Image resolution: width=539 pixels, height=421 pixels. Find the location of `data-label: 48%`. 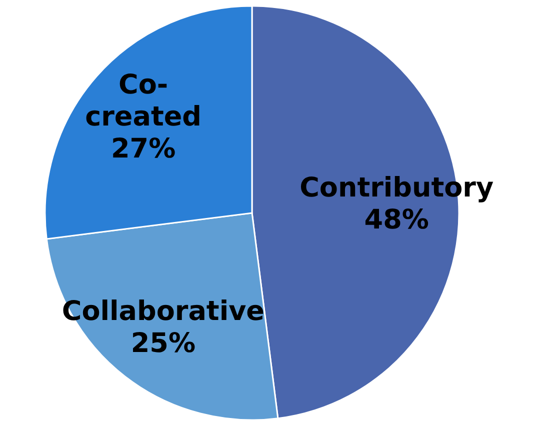

data-label: 48% is located at coordinates (396, 220).